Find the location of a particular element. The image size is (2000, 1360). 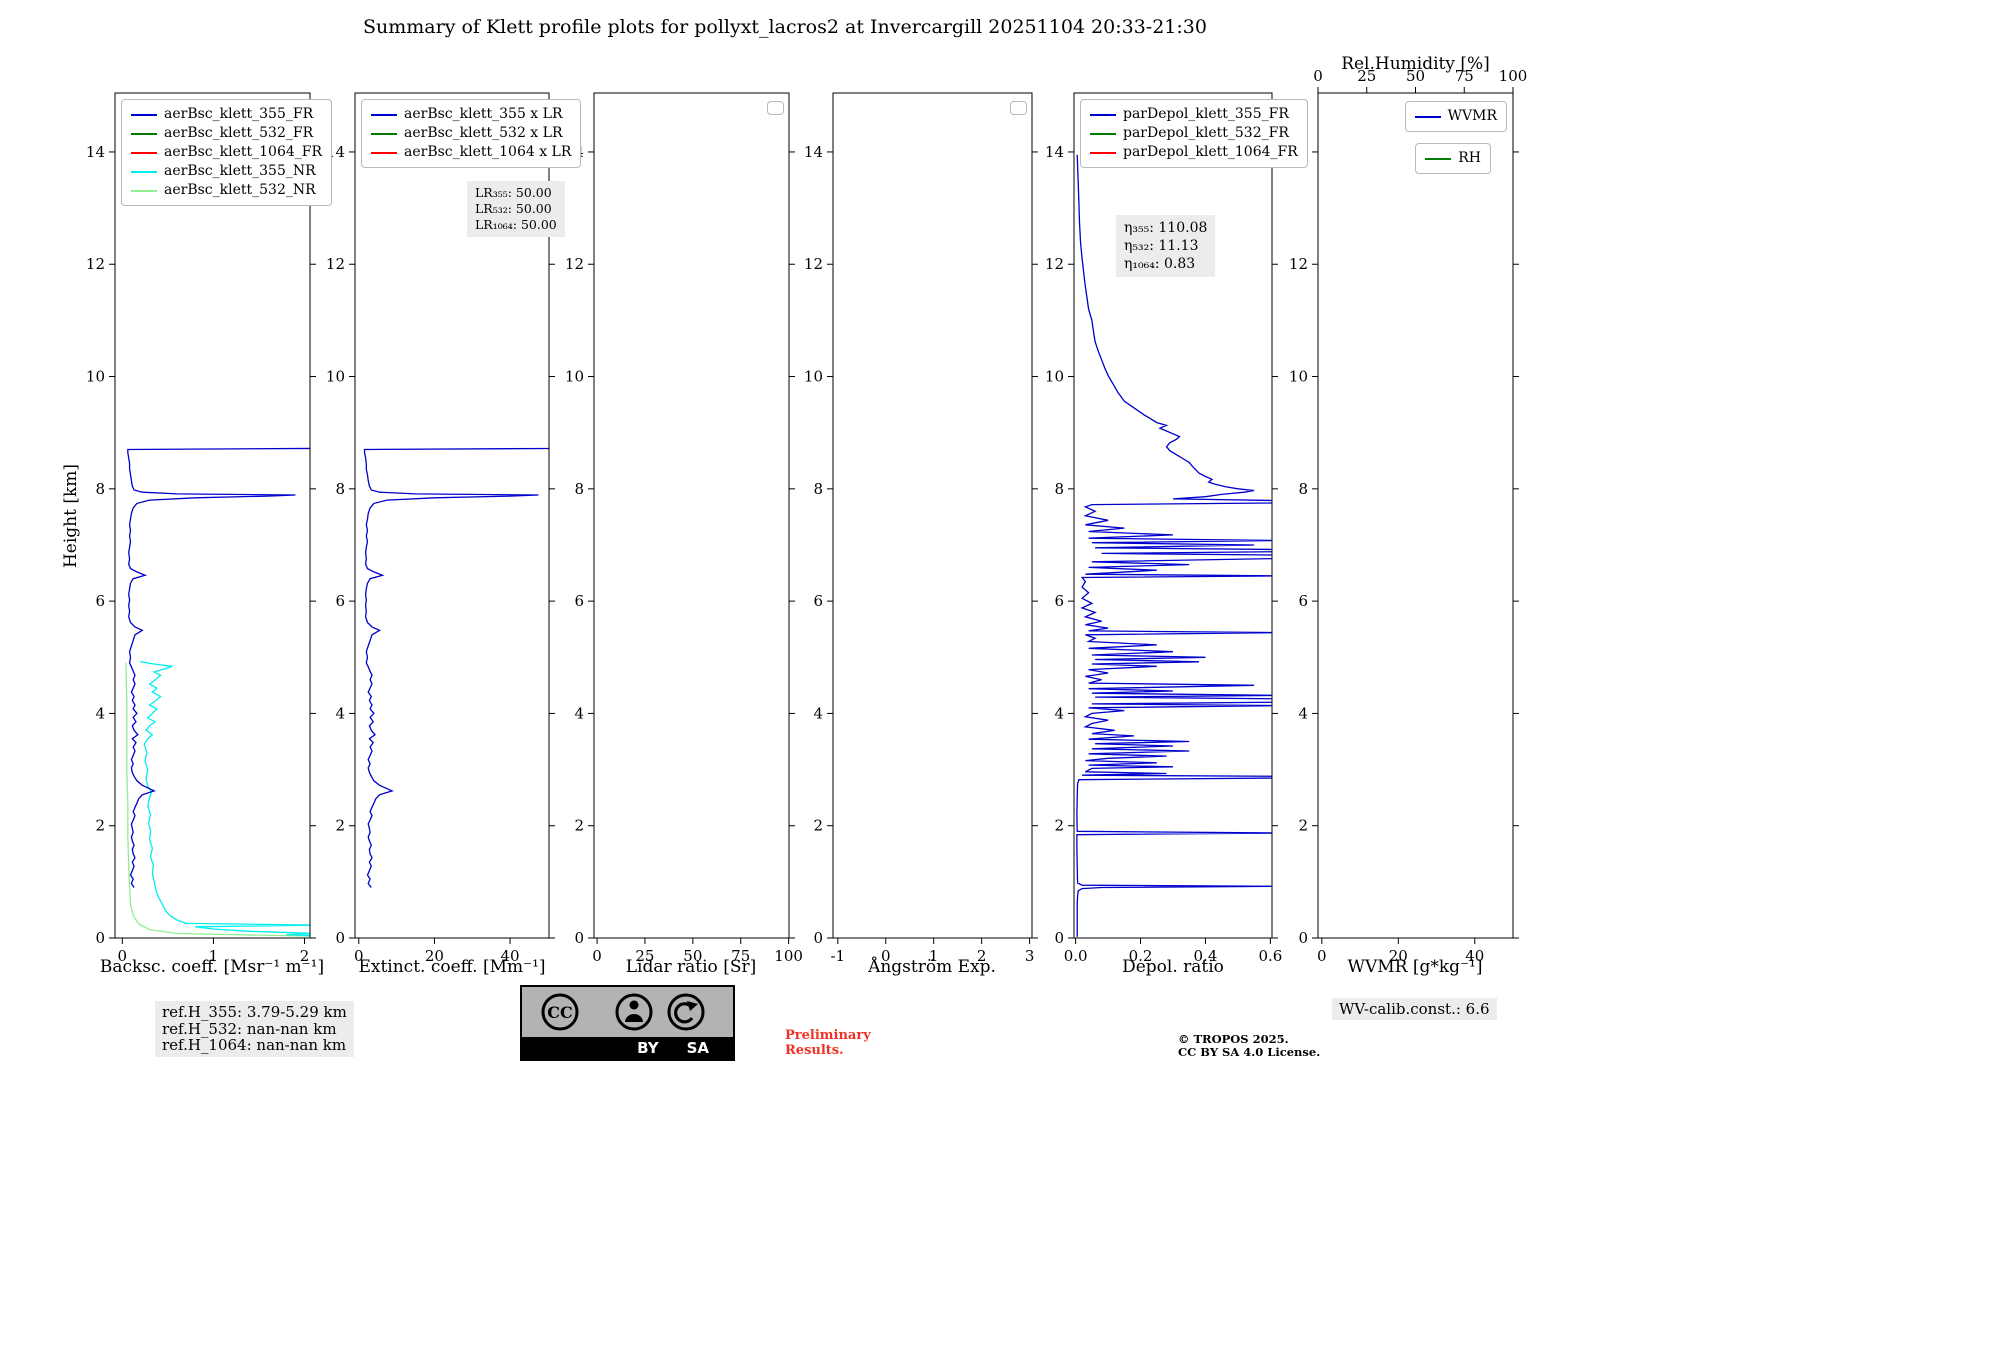

panel-frame-angstrom is located at coordinates (932, 515).